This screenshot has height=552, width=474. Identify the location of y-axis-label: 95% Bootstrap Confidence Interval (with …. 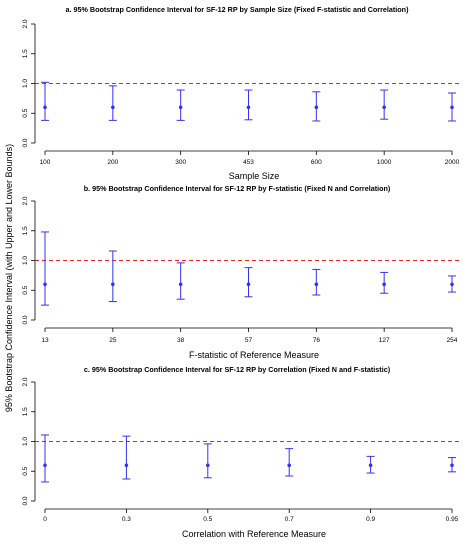
(9, 278).